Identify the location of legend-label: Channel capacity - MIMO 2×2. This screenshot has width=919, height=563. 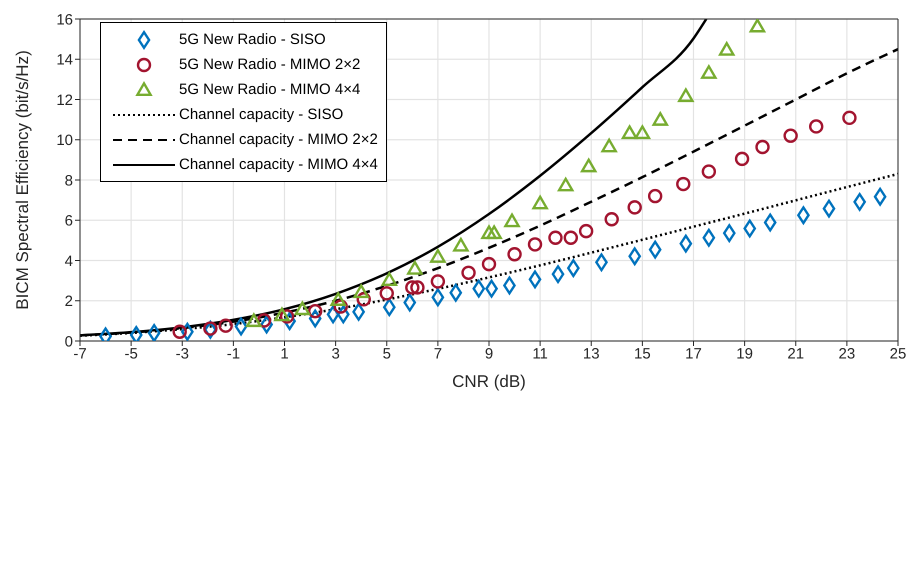
(278, 139).